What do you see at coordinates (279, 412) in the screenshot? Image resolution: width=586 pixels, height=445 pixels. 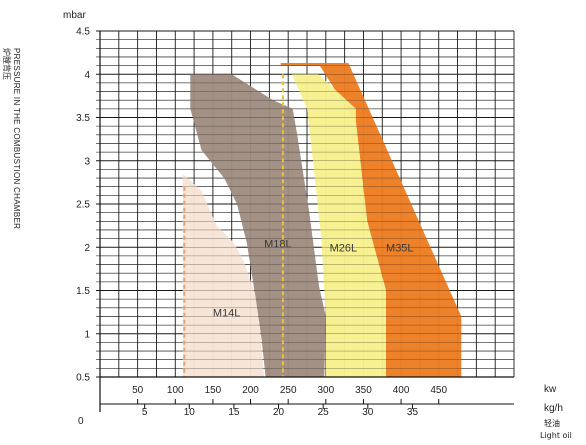 I see `kgh-tick-label: 20` at bounding box center [279, 412].